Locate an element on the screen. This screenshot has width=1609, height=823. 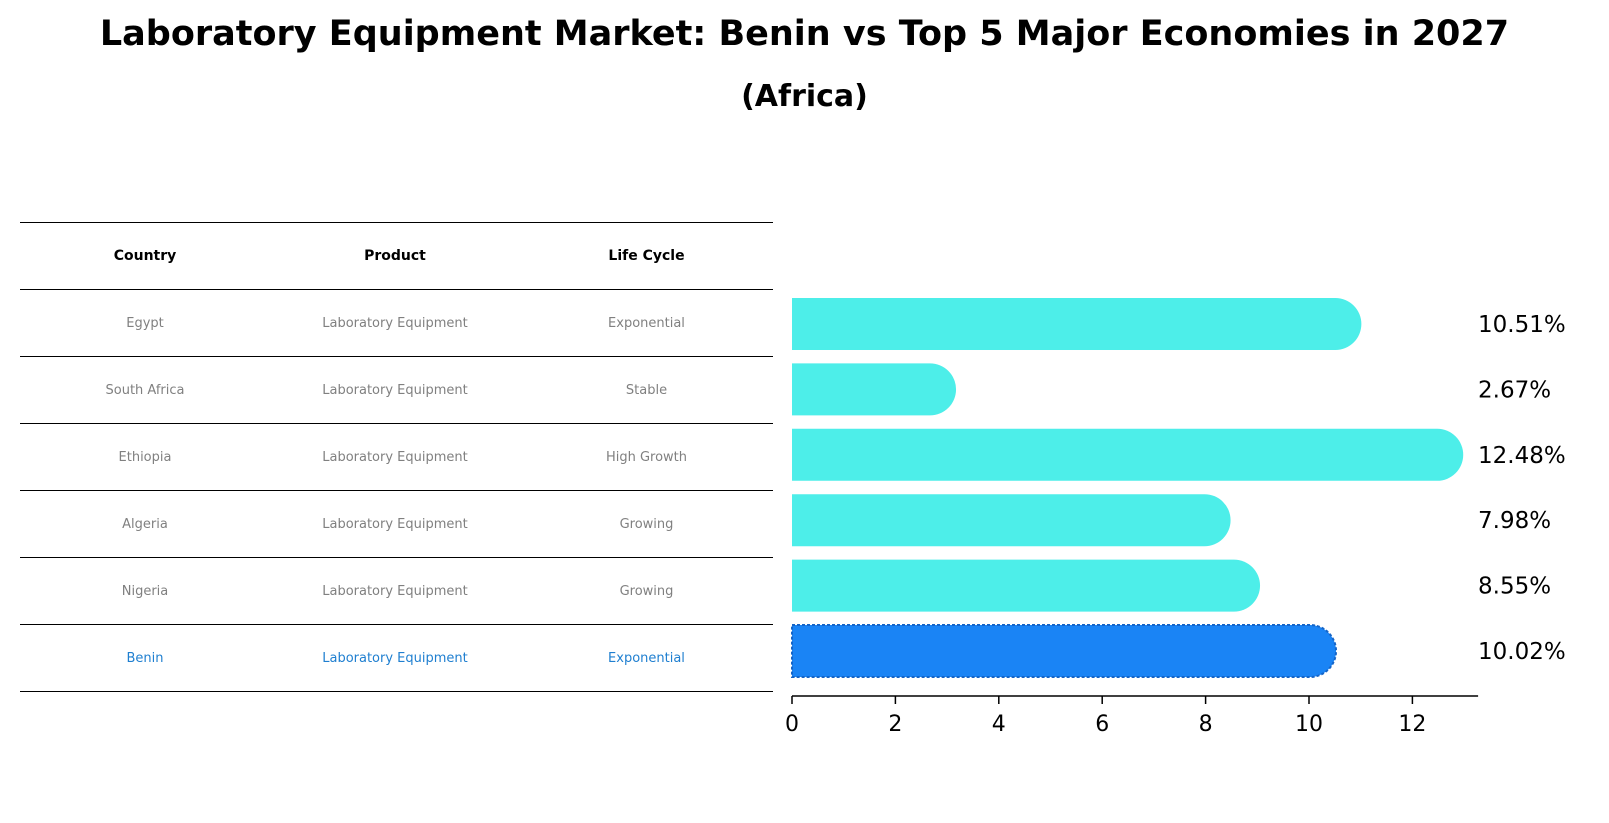
value-label: 12.48% is located at coordinates (1522, 456).